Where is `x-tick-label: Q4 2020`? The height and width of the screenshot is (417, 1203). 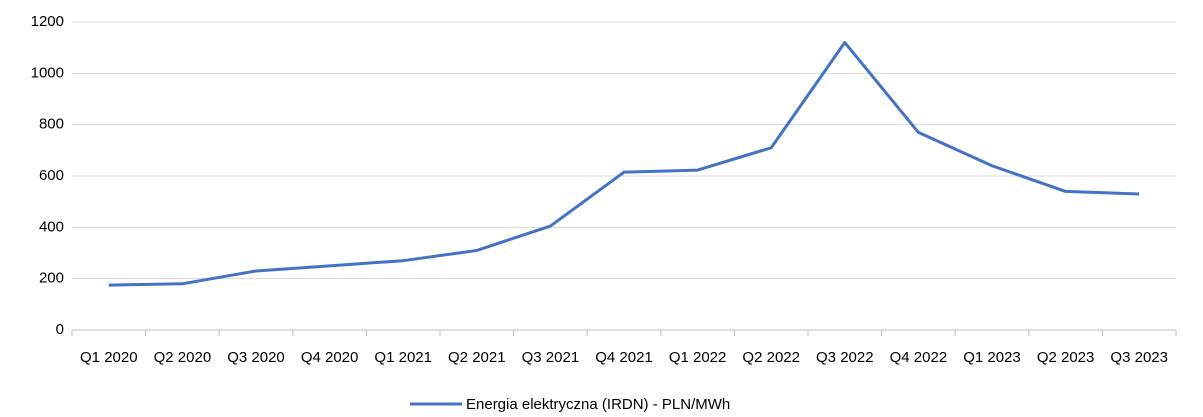 x-tick-label: Q4 2020 is located at coordinates (330, 357).